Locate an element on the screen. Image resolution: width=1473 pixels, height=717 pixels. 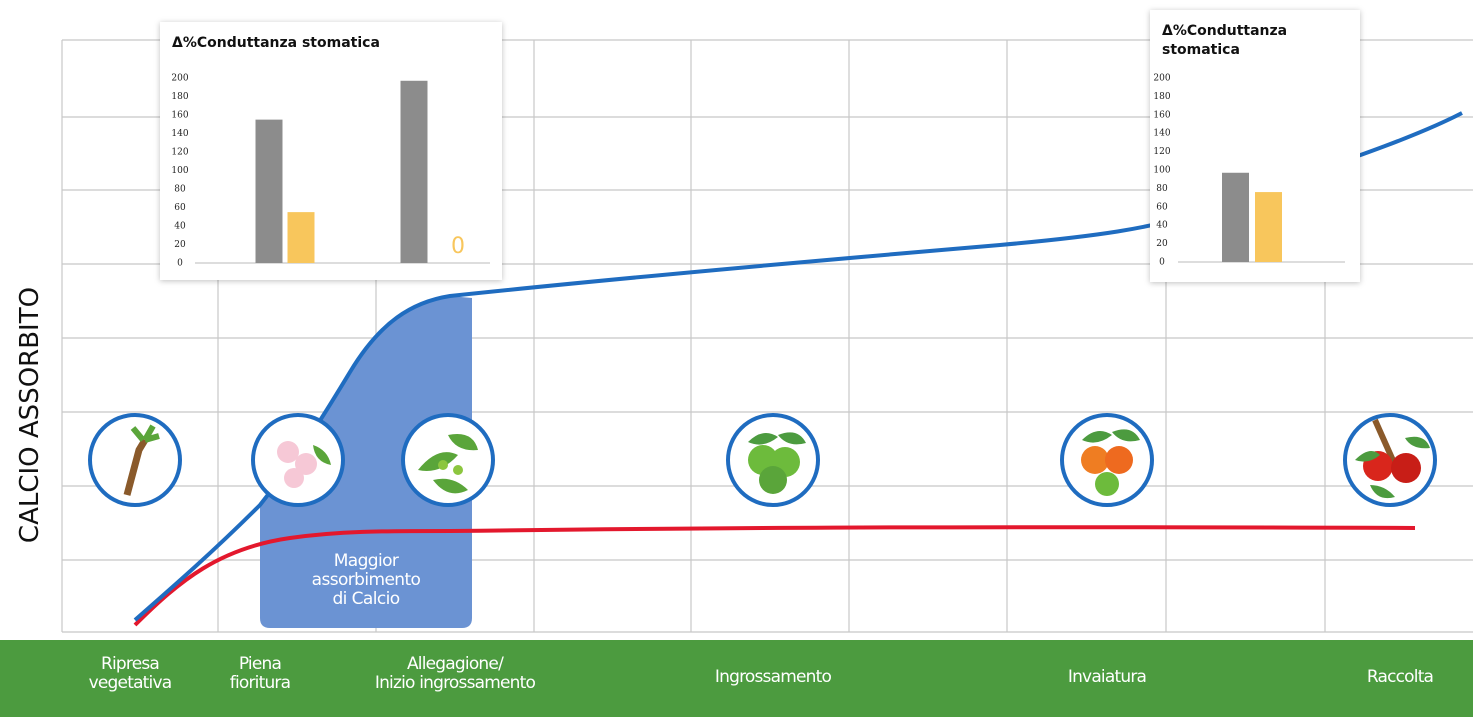
value-label: 0 is located at coordinates (458, 246).